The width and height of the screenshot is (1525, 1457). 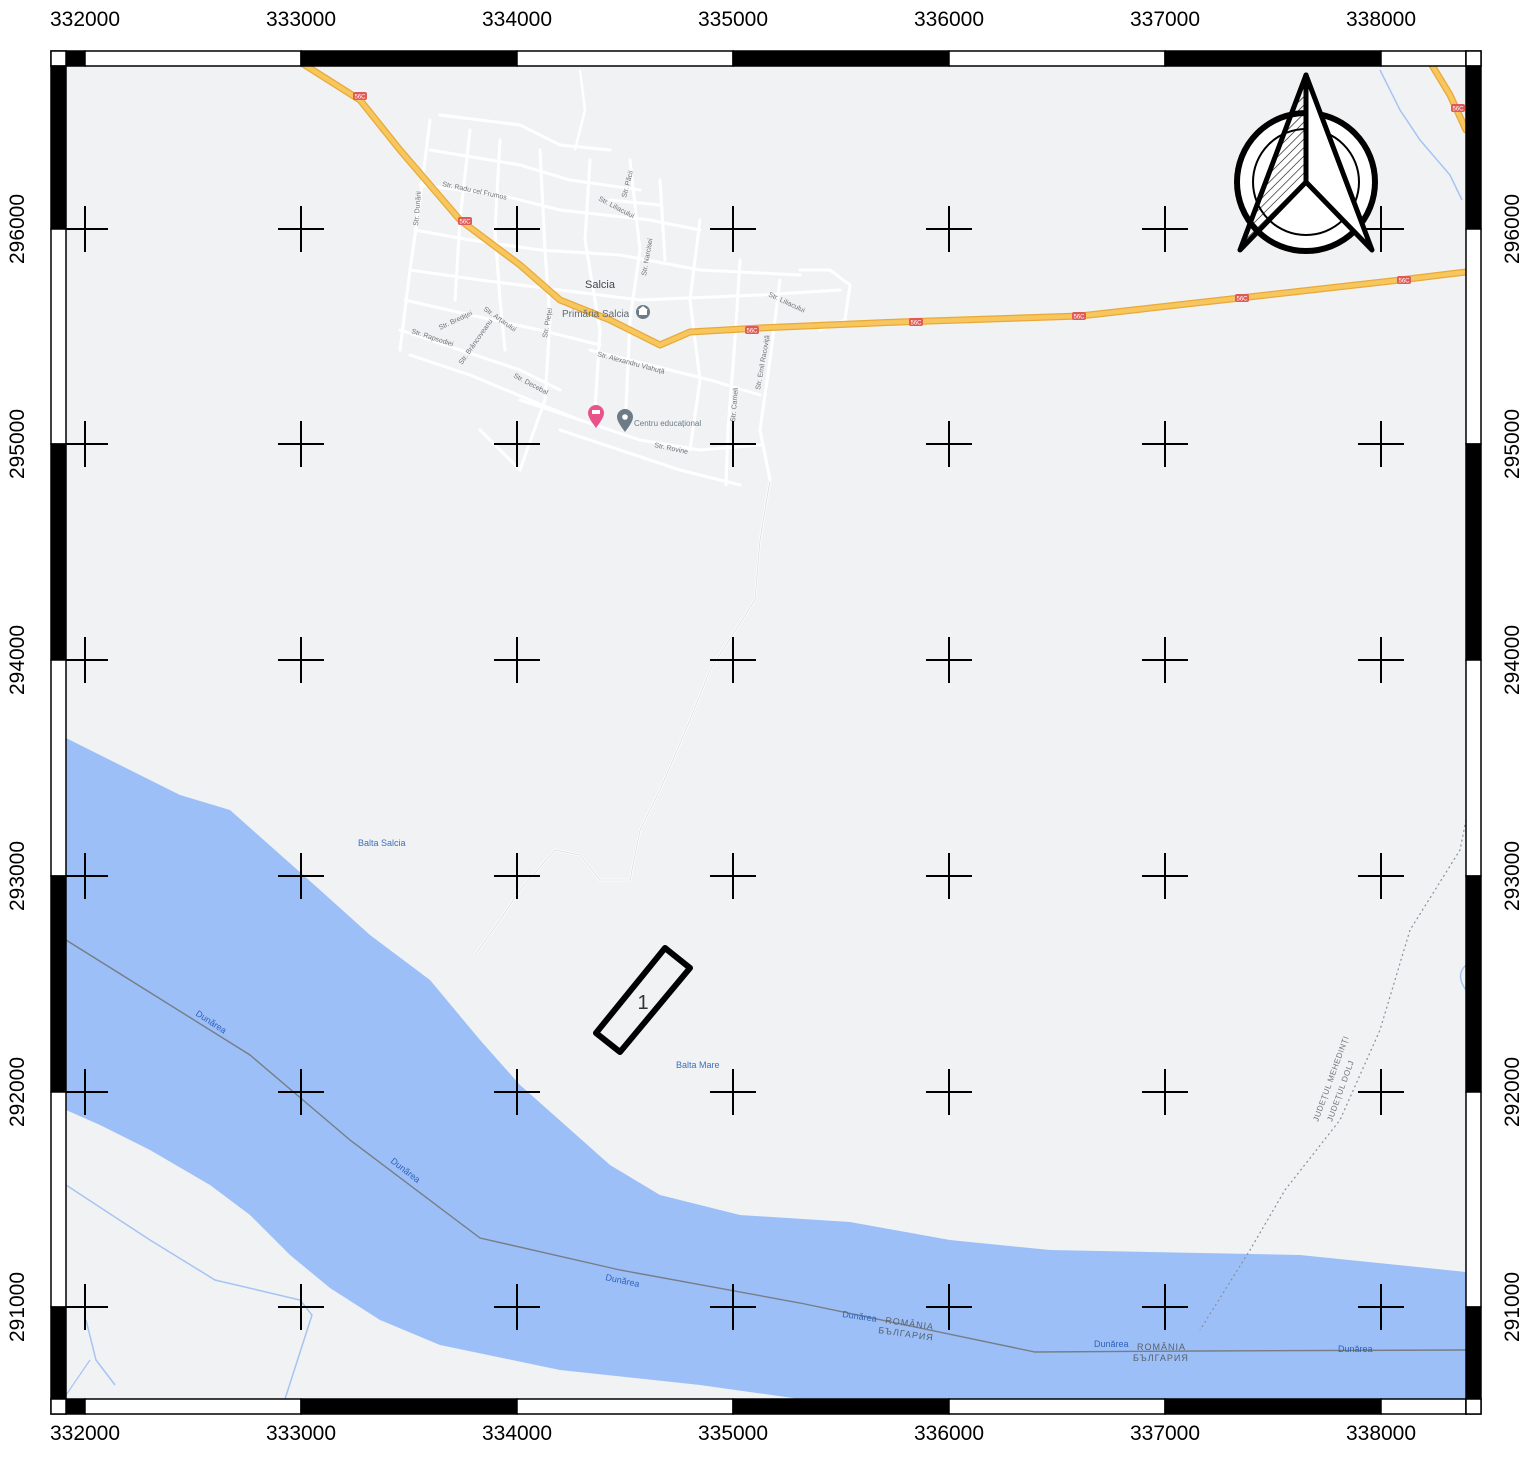 I want to click on hotel-pin-icon, so click(x=596, y=416).